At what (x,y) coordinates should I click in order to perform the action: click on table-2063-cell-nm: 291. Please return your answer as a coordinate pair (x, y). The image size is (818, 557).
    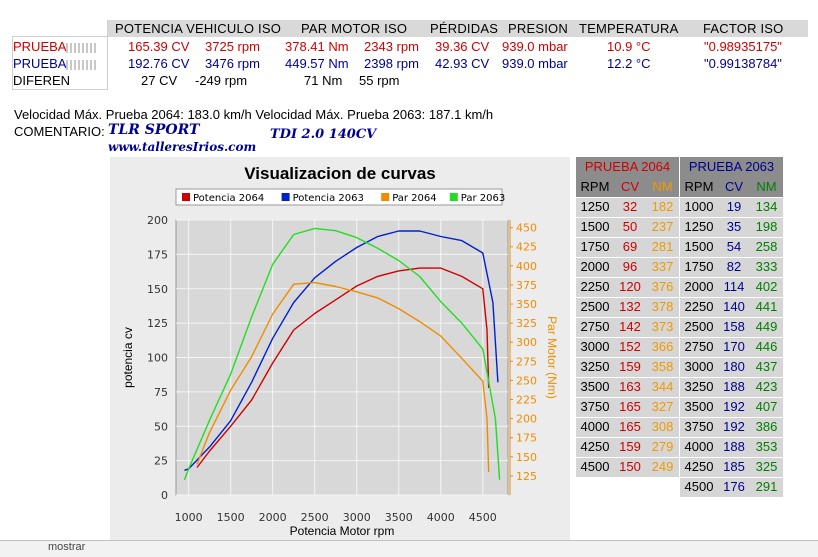
    Looking at the image, I should click on (766, 486).